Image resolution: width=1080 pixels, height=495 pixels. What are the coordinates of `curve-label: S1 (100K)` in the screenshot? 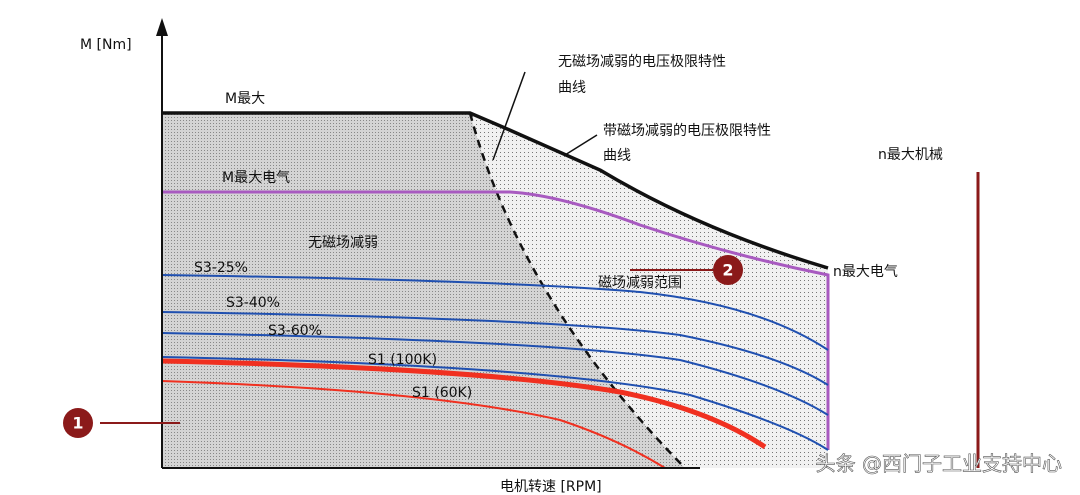 It's located at (402, 360).